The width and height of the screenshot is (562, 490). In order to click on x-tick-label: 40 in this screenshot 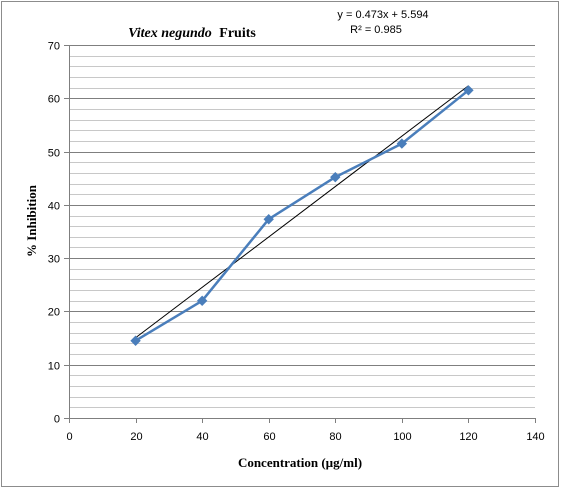, I will do `click(202, 437)`.